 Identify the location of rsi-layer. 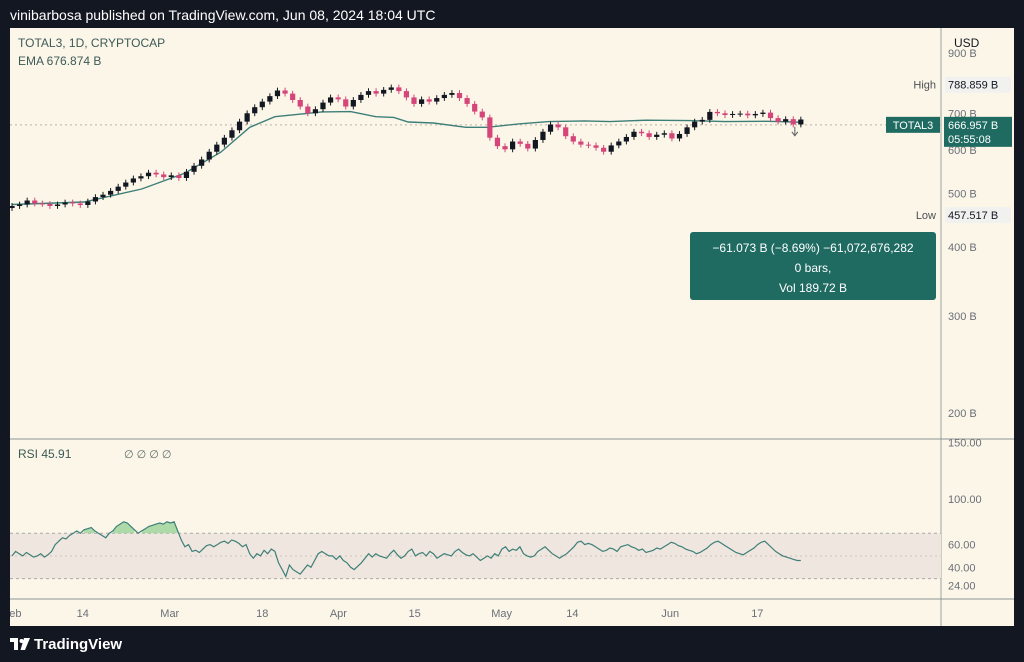
(475, 550).